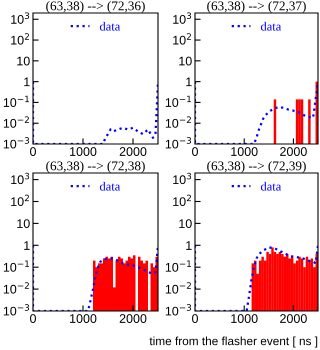  What do you see at coordinates (234, 342) in the screenshot?
I see `x-axis-title: time from the flasher event [ ns ]` at bounding box center [234, 342].